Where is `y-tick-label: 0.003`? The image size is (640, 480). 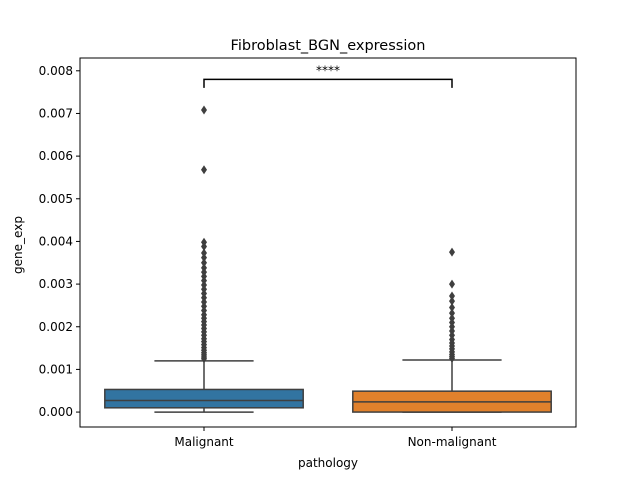 y-tick-label: 0.003 is located at coordinates (56, 284).